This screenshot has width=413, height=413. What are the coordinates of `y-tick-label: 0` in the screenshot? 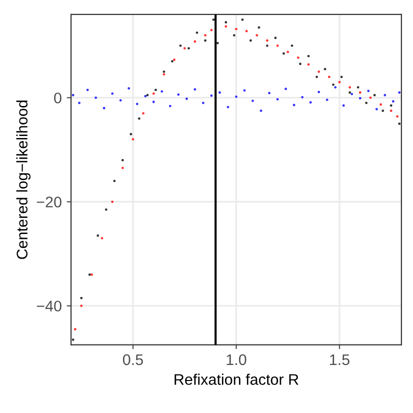 It's located at (58, 98).